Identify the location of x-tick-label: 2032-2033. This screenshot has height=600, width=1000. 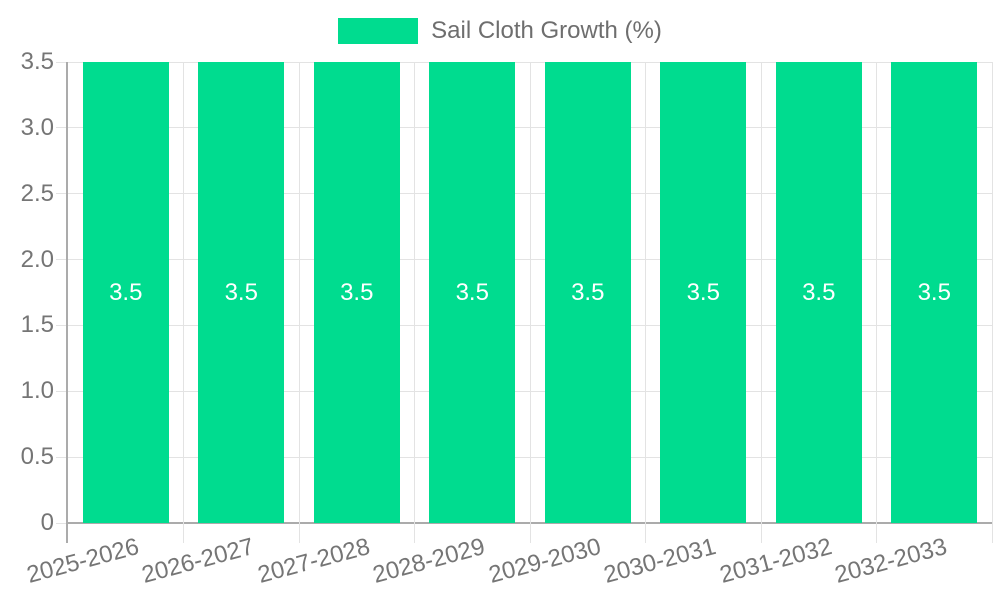
(891, 561).